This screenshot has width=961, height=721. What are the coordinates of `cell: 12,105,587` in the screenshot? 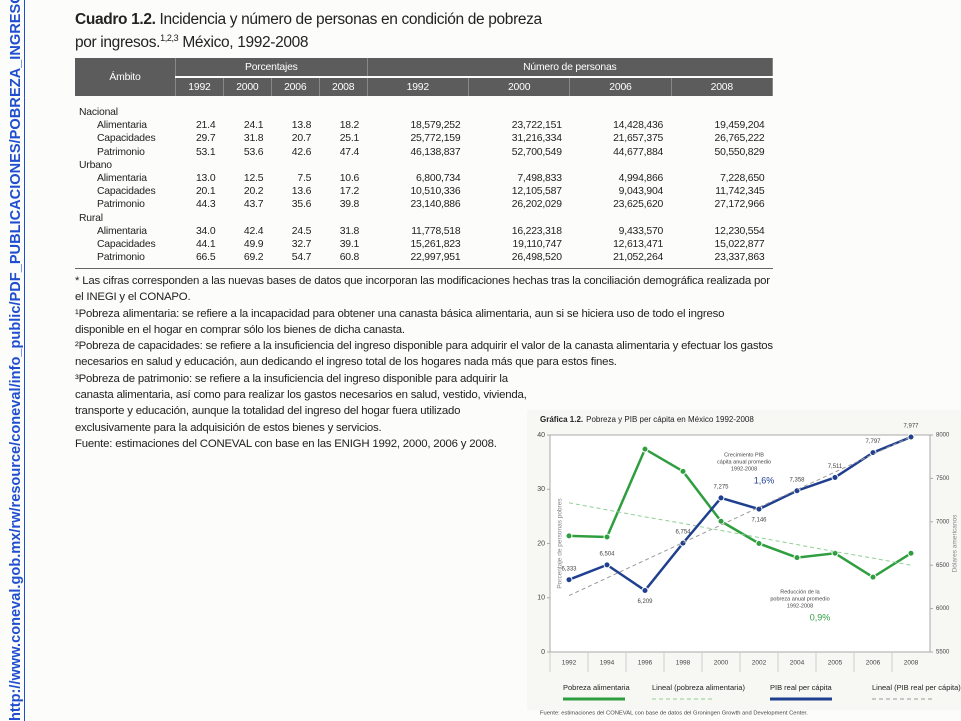 It's located at (536, 192).